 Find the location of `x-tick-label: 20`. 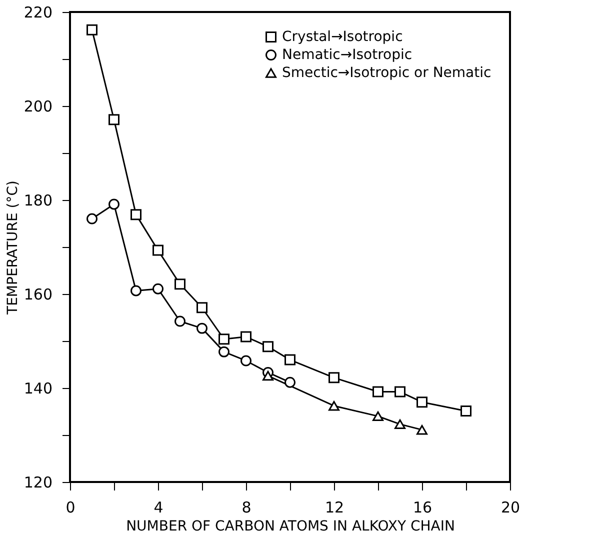

x-tick-label: 20 is located at coordinates (510, 507).